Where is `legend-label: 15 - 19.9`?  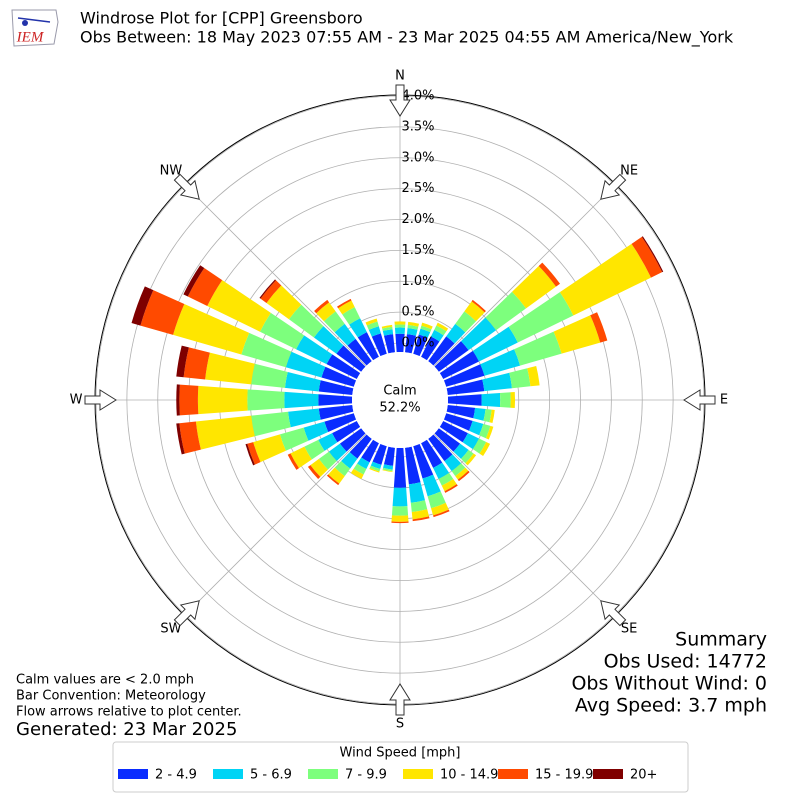
legend-label: 15 - 19.9 is located at coordinates (564, 775).